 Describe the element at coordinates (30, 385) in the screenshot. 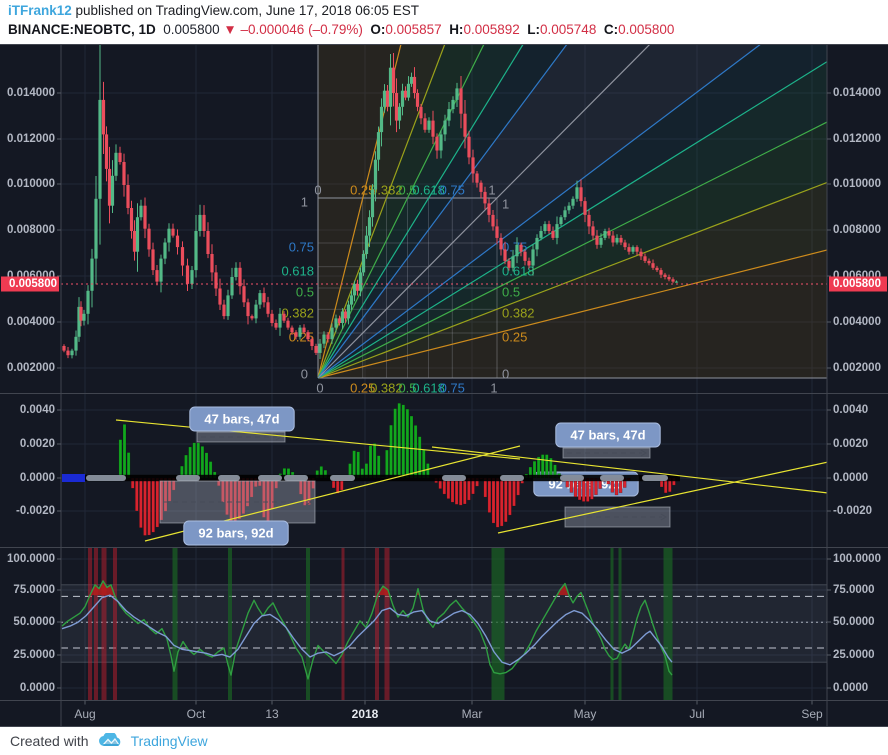

I see `left-price-axis` at that location.